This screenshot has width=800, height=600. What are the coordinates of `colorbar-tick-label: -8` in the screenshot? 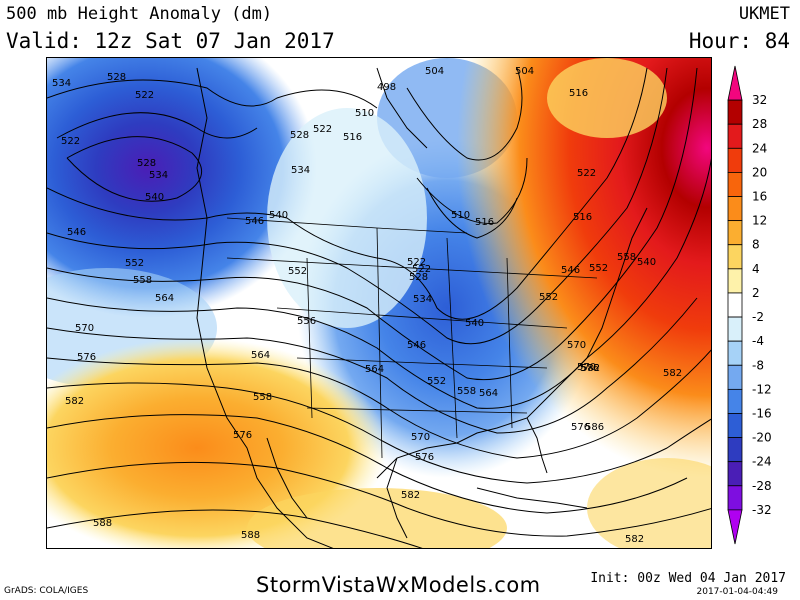 It's located at (758, 365).